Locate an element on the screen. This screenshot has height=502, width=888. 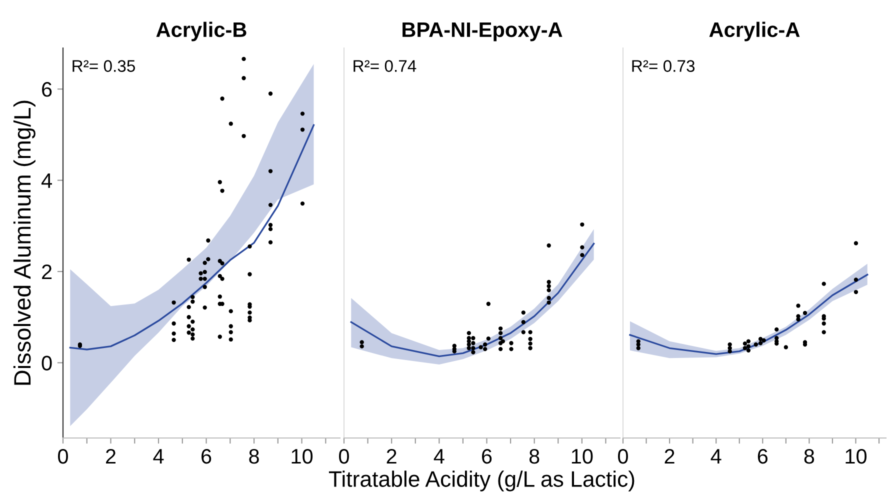
annotation: R²= 0.73 is located at coordinates (663, 66).